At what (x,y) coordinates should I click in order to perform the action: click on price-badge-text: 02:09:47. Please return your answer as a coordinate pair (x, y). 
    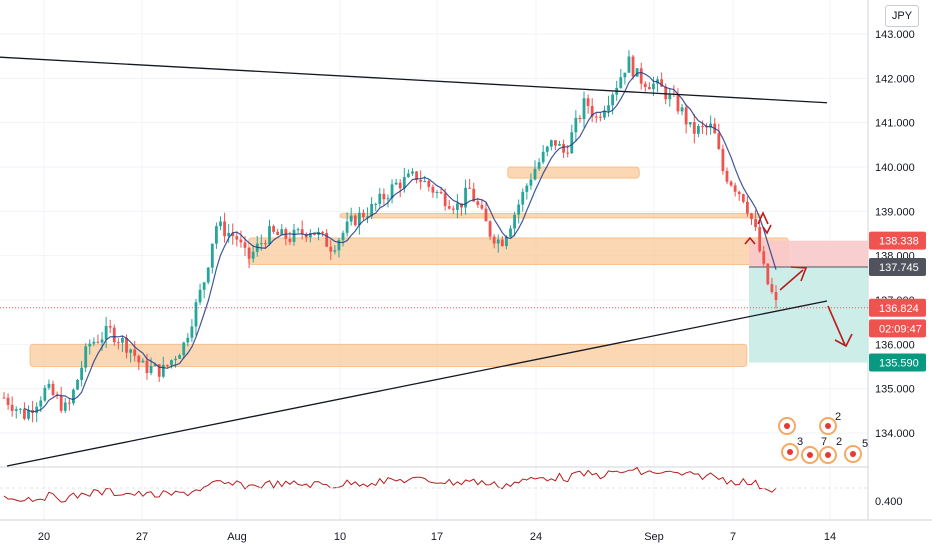
    Looking at the image, I should click on (900, 329).